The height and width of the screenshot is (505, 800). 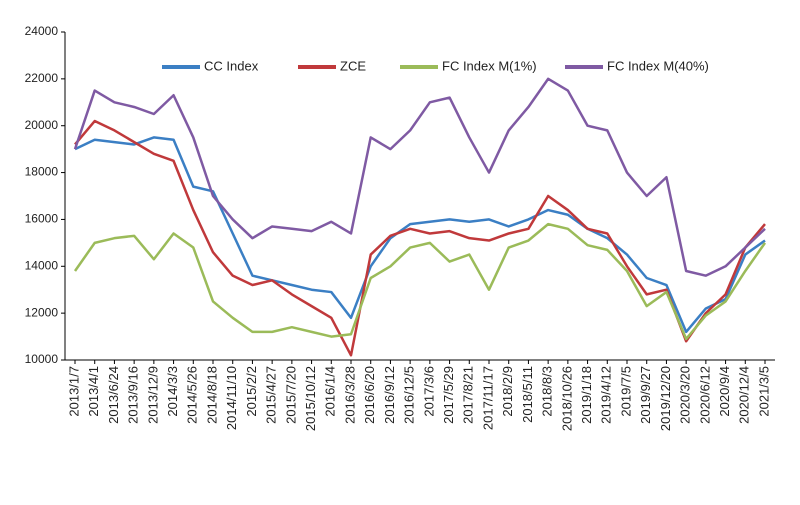 I want to click on x-tick-label: 2020/3/20, so click(x=685, y=395).